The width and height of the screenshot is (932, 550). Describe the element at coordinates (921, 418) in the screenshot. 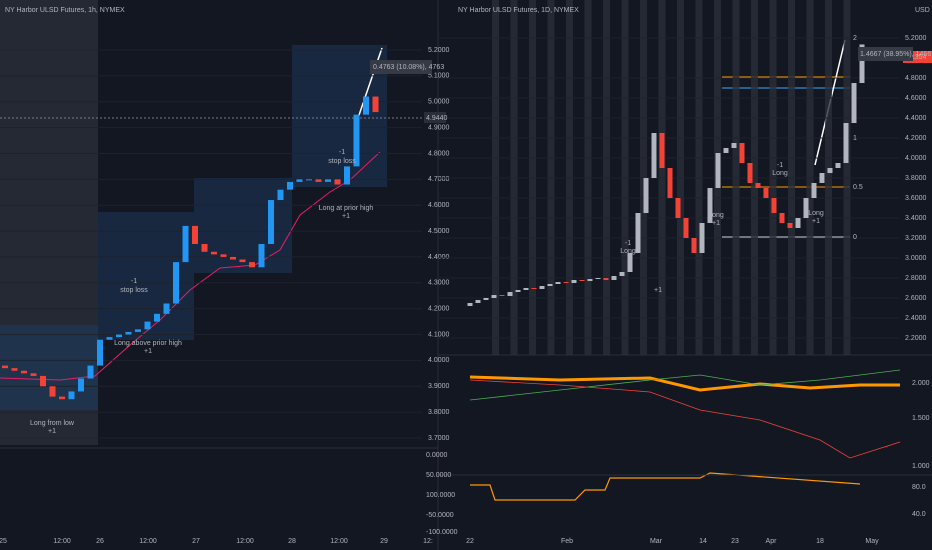

I see `sub-tick-label: 1.500` at that location.